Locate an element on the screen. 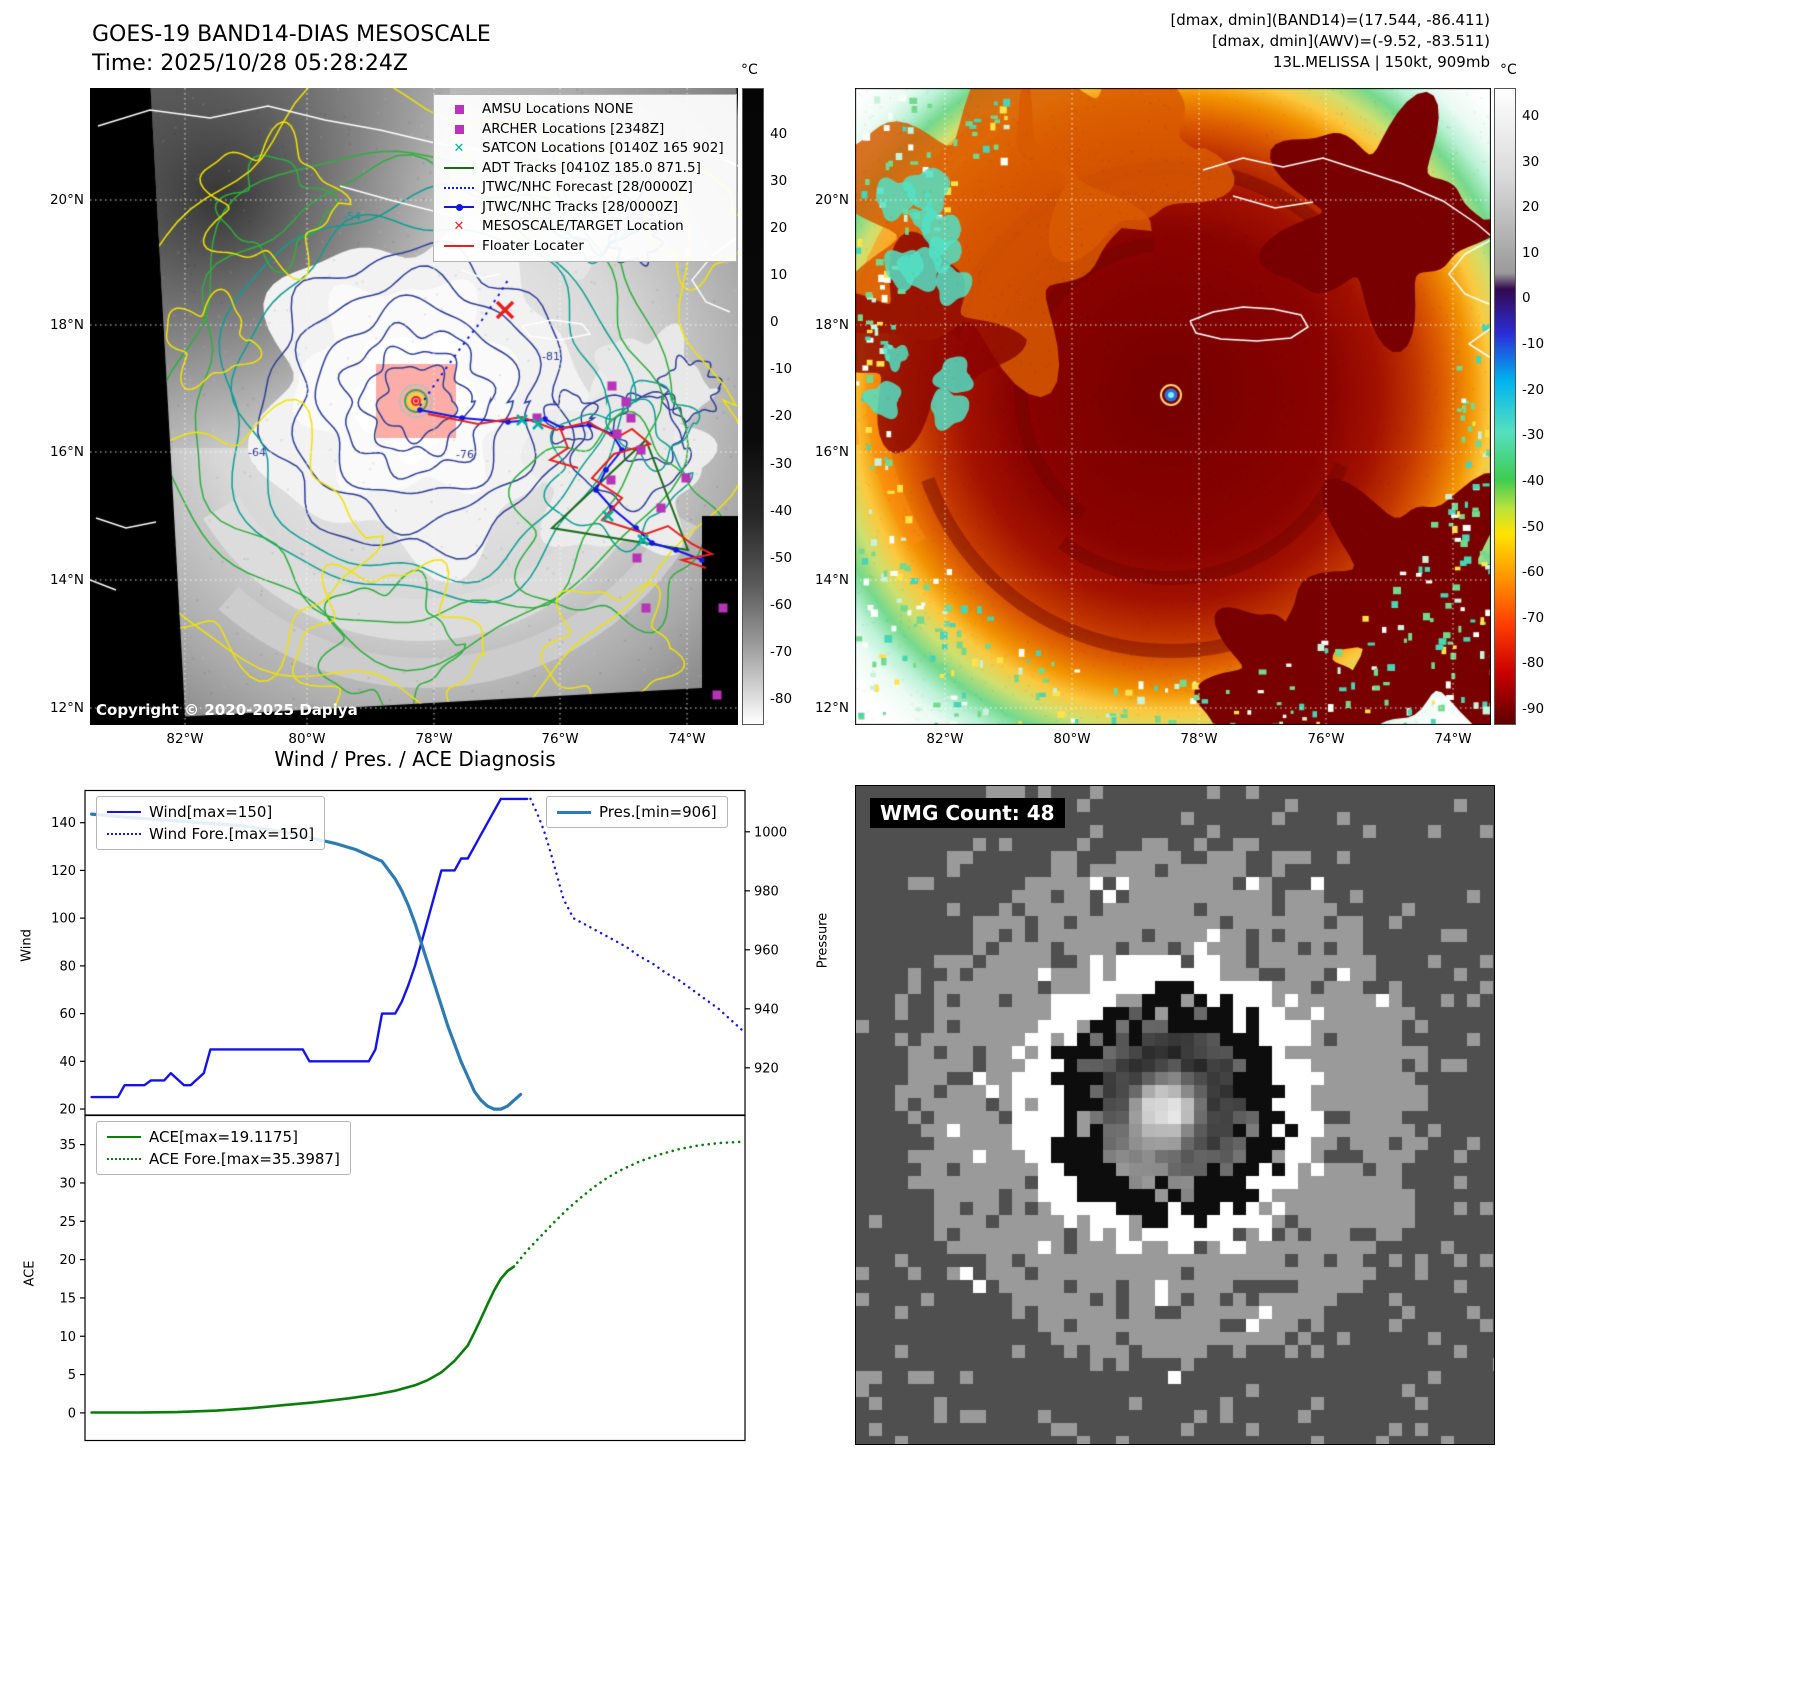  y-tick-label: 15 is located at coordinates (67, 1298).